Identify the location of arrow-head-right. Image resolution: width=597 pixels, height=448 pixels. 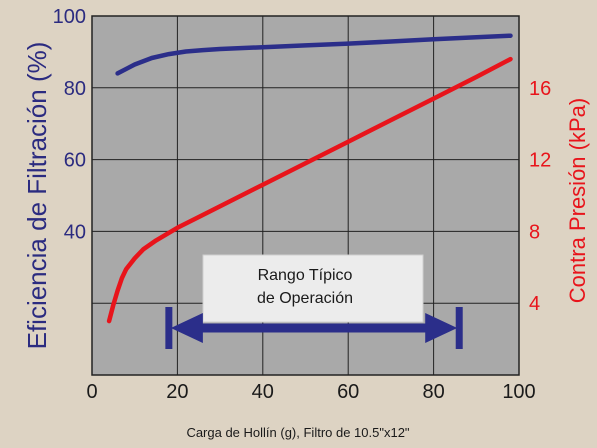
(441, 328).